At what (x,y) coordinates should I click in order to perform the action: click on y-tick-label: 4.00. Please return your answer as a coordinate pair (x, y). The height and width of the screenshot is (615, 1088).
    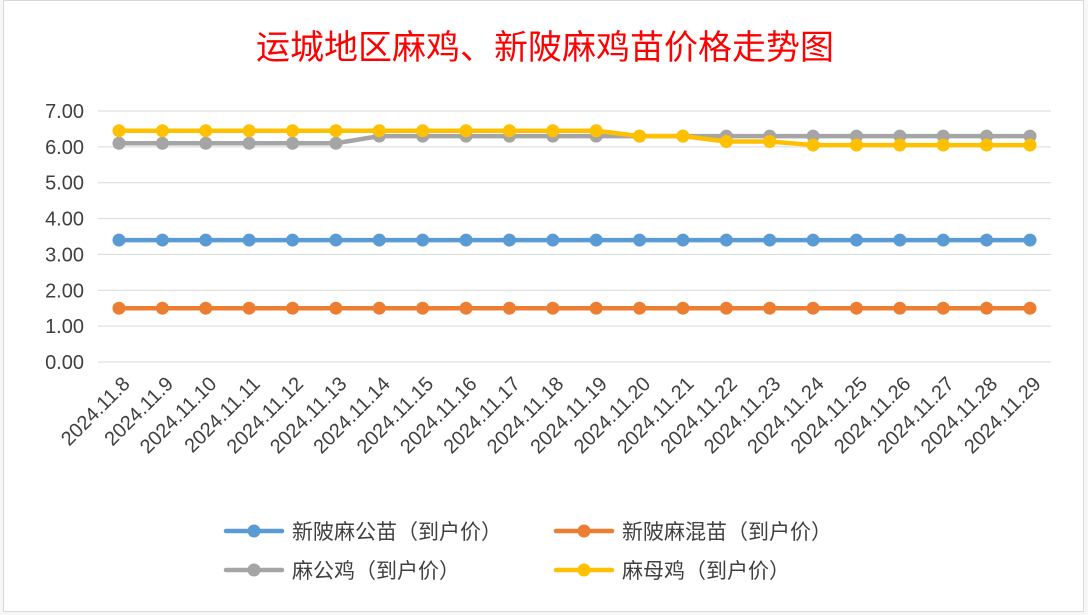
    Looking at the image, I should click on (64, 220).